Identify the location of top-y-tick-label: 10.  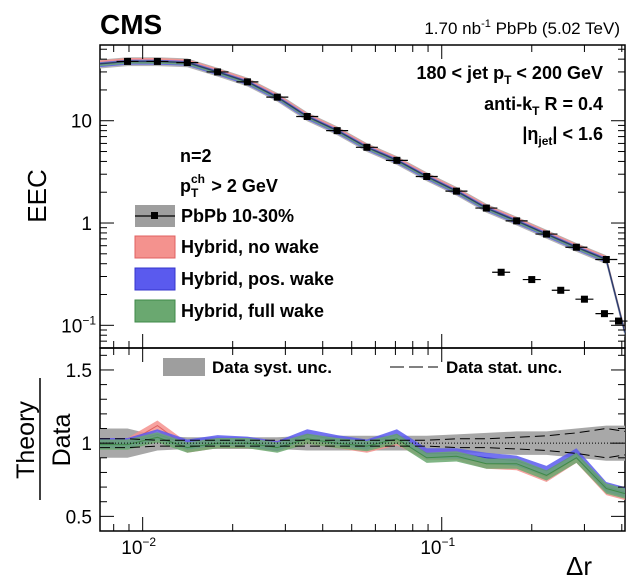
(81, 122).